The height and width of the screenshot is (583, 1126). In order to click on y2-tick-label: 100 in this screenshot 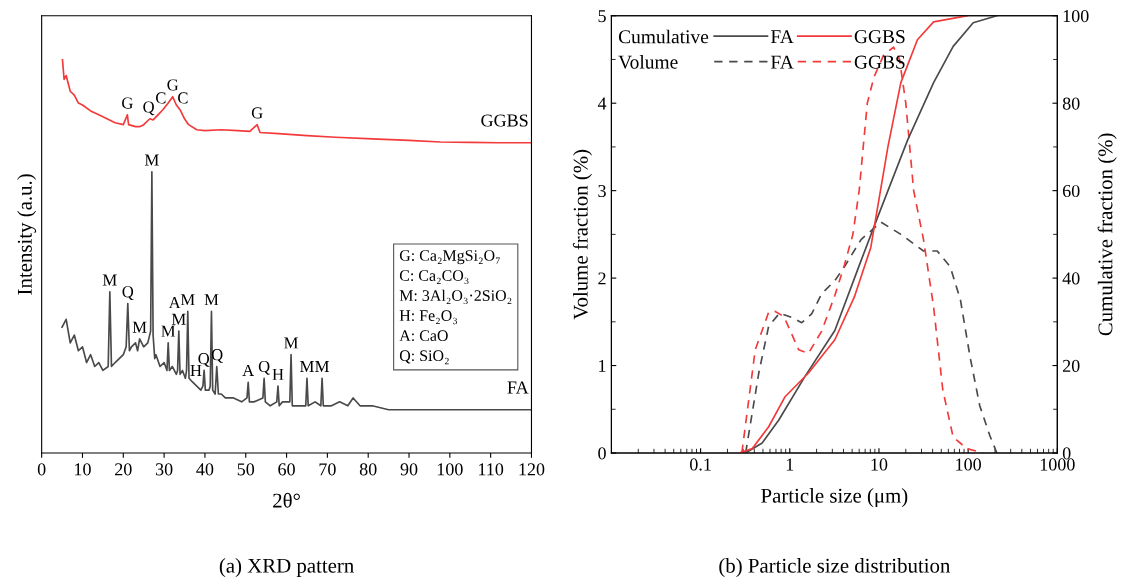, I will do `click(1076, 16)`.